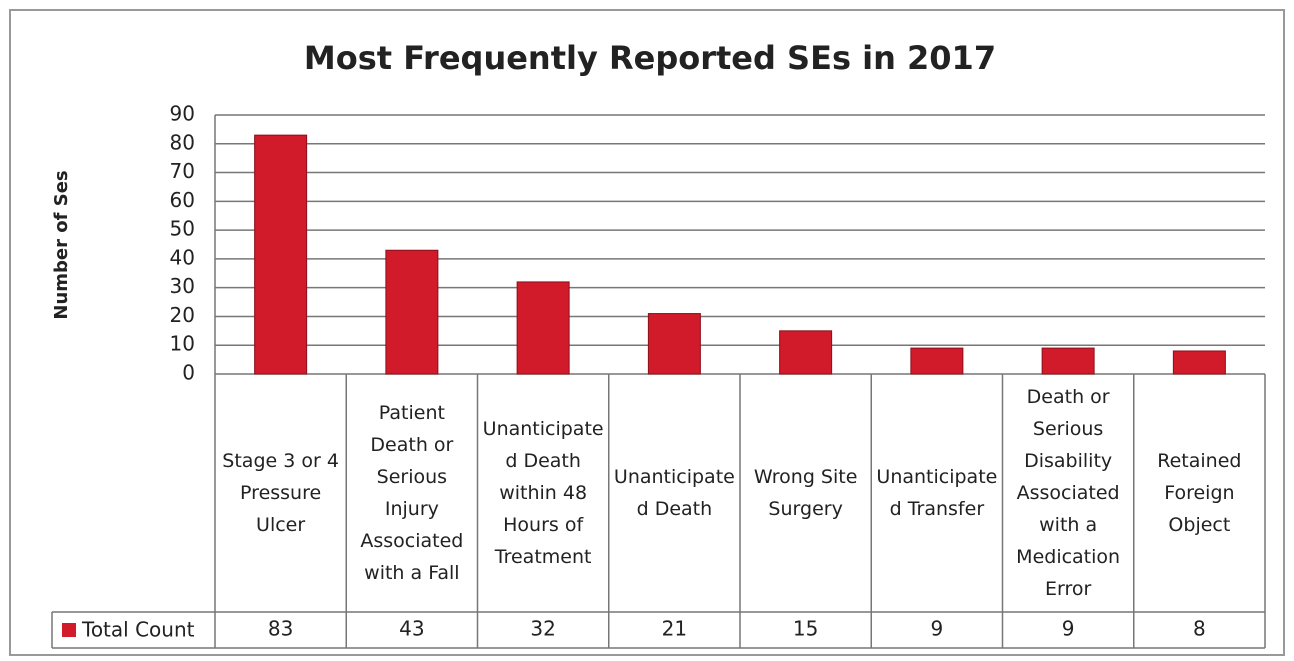  Describe the element at coordinates (188, 373) in the screenshot. I see `y-tick-label: 0` at that location.